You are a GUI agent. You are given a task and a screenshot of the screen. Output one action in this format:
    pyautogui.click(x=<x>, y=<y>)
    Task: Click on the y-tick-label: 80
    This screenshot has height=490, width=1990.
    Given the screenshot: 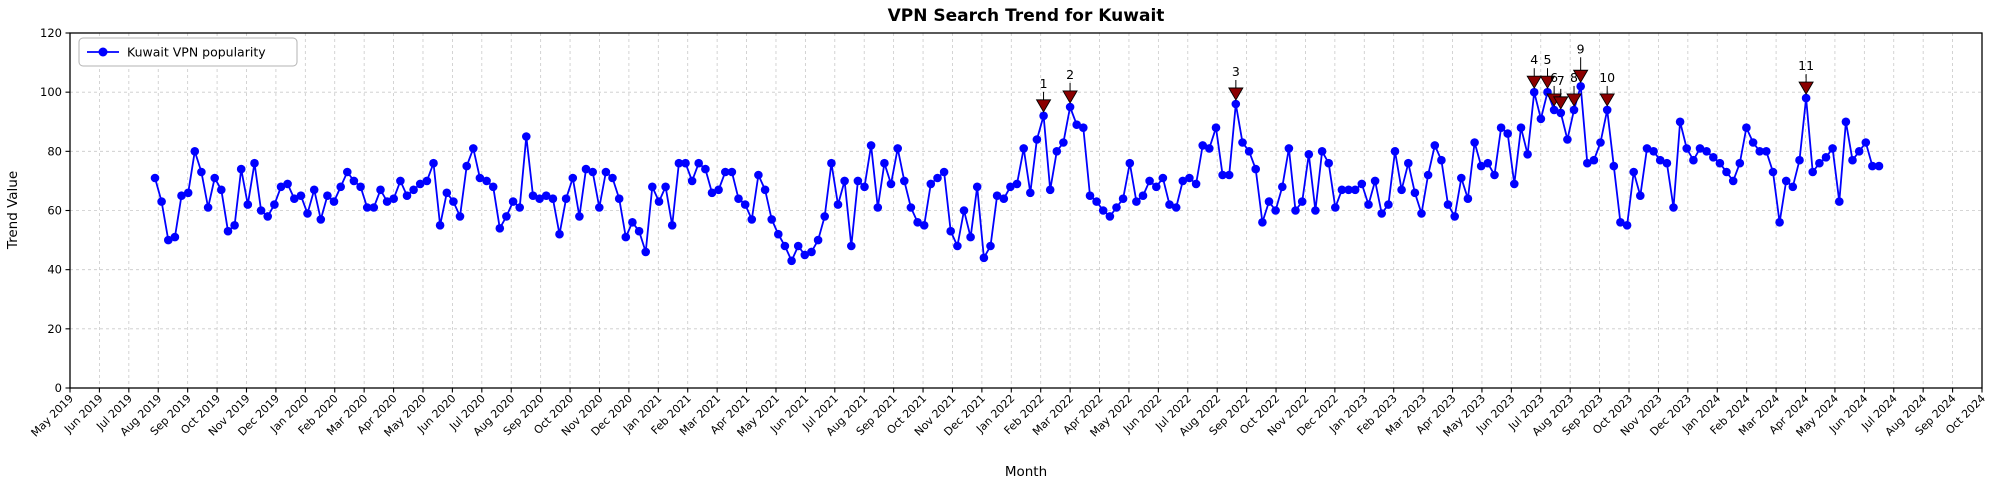 What is the action you would take?
    pyautogui.click(x=54, y=151)
    